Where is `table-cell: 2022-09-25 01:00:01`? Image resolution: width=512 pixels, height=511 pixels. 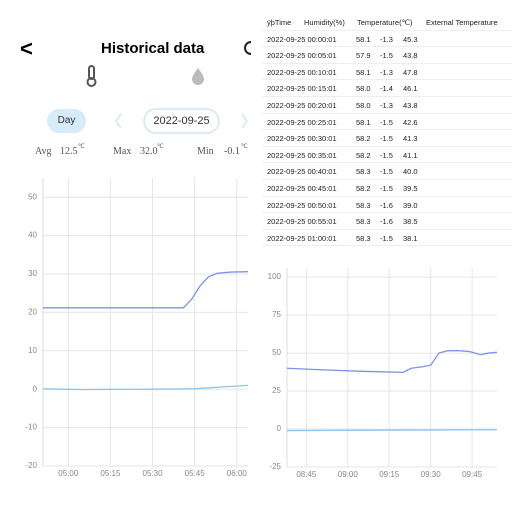 table-cell: 2022-09-25 01:00:01 is located at coordinates (302, 238).